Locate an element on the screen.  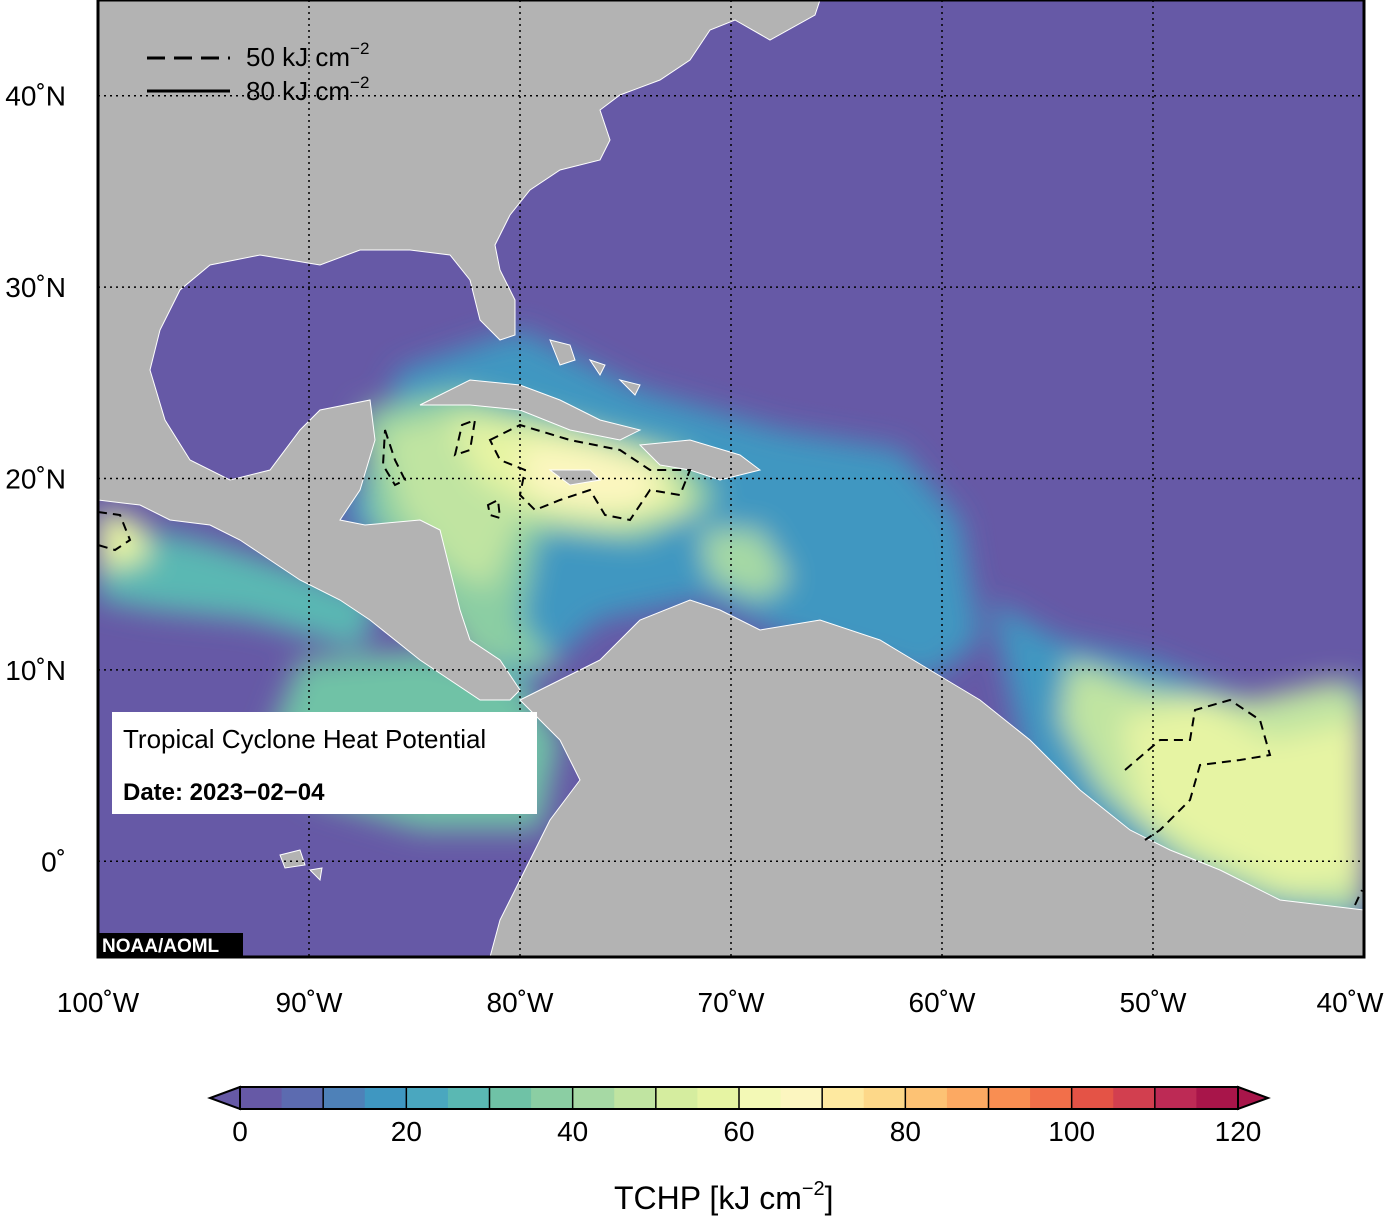
lat-tick-label: 0˚ is located at coordinates (53, 861).